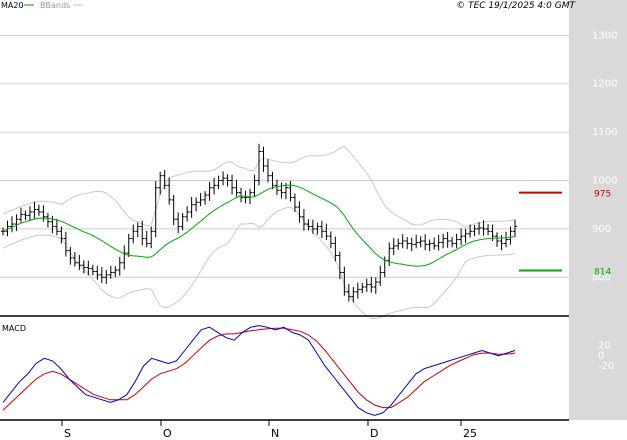  What do you see at coordinates (604, 84) in the screenshot?
I see `price-y-tick-label: 1200` at bounding box center [604, 84].